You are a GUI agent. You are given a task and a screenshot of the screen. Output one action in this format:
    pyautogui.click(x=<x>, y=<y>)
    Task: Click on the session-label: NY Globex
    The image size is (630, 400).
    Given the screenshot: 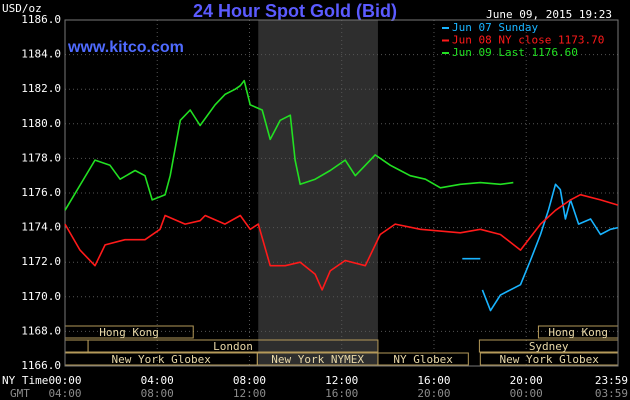 What is the action you would take?
    pyautogui.click(x=423, y=359)
    